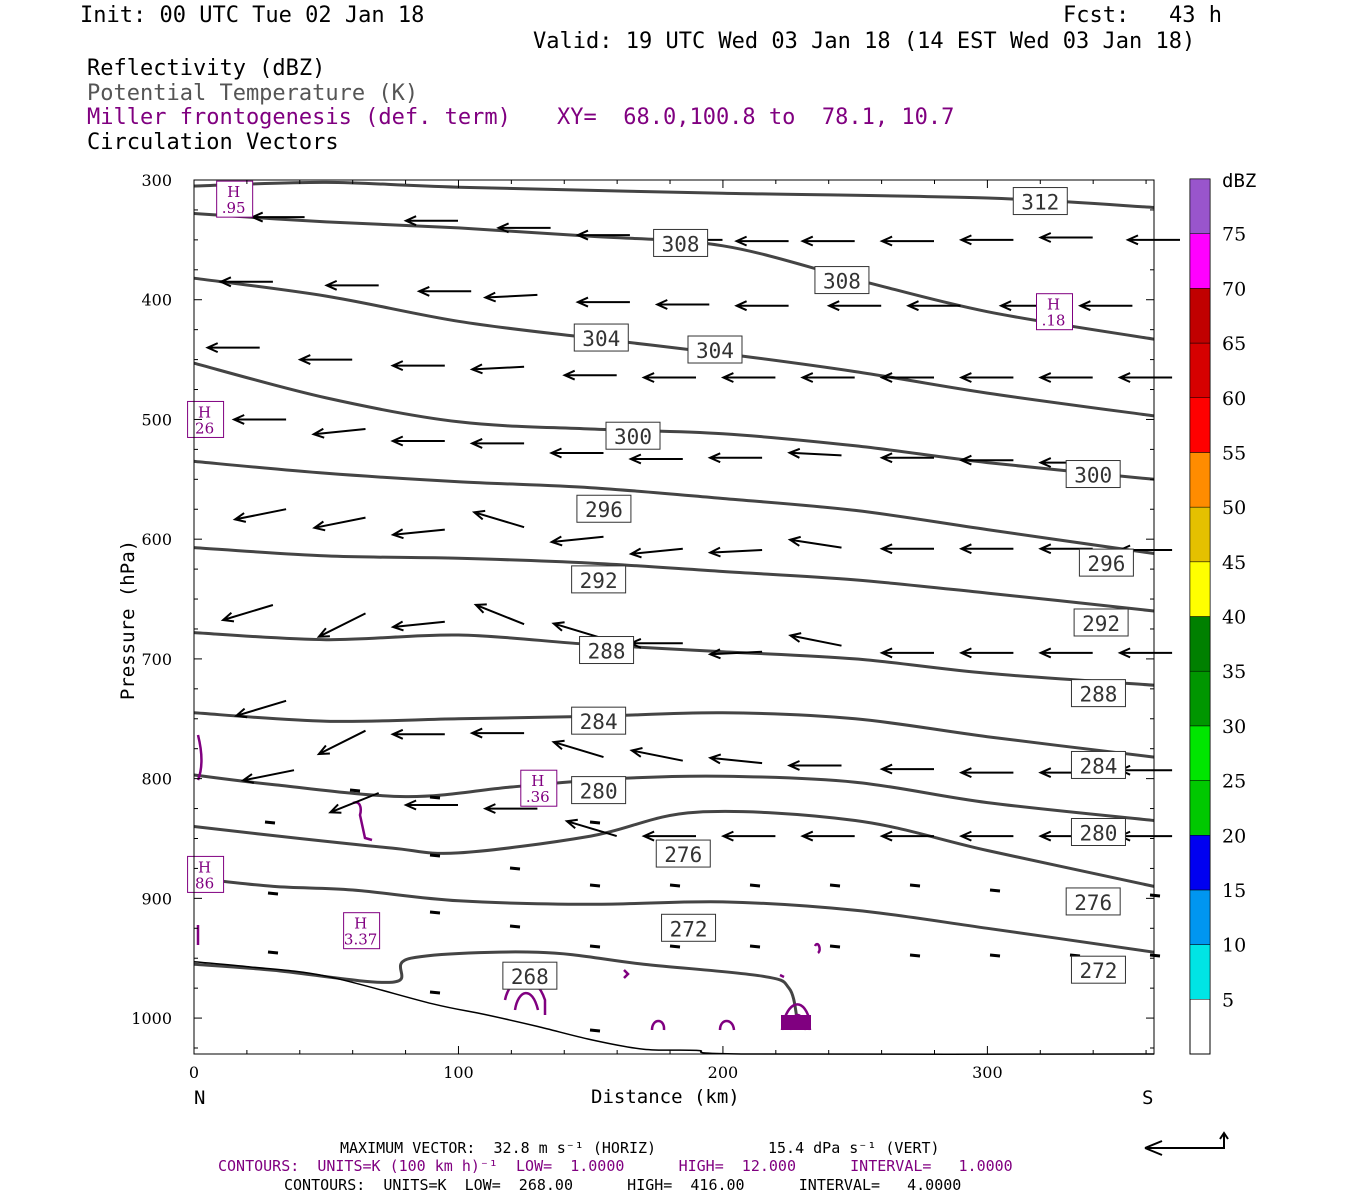  What do you see at coordinates (1239, 181) in the screenshot?
I see `colorbar-unit: dBZ` at bounding box center [1239, 181].